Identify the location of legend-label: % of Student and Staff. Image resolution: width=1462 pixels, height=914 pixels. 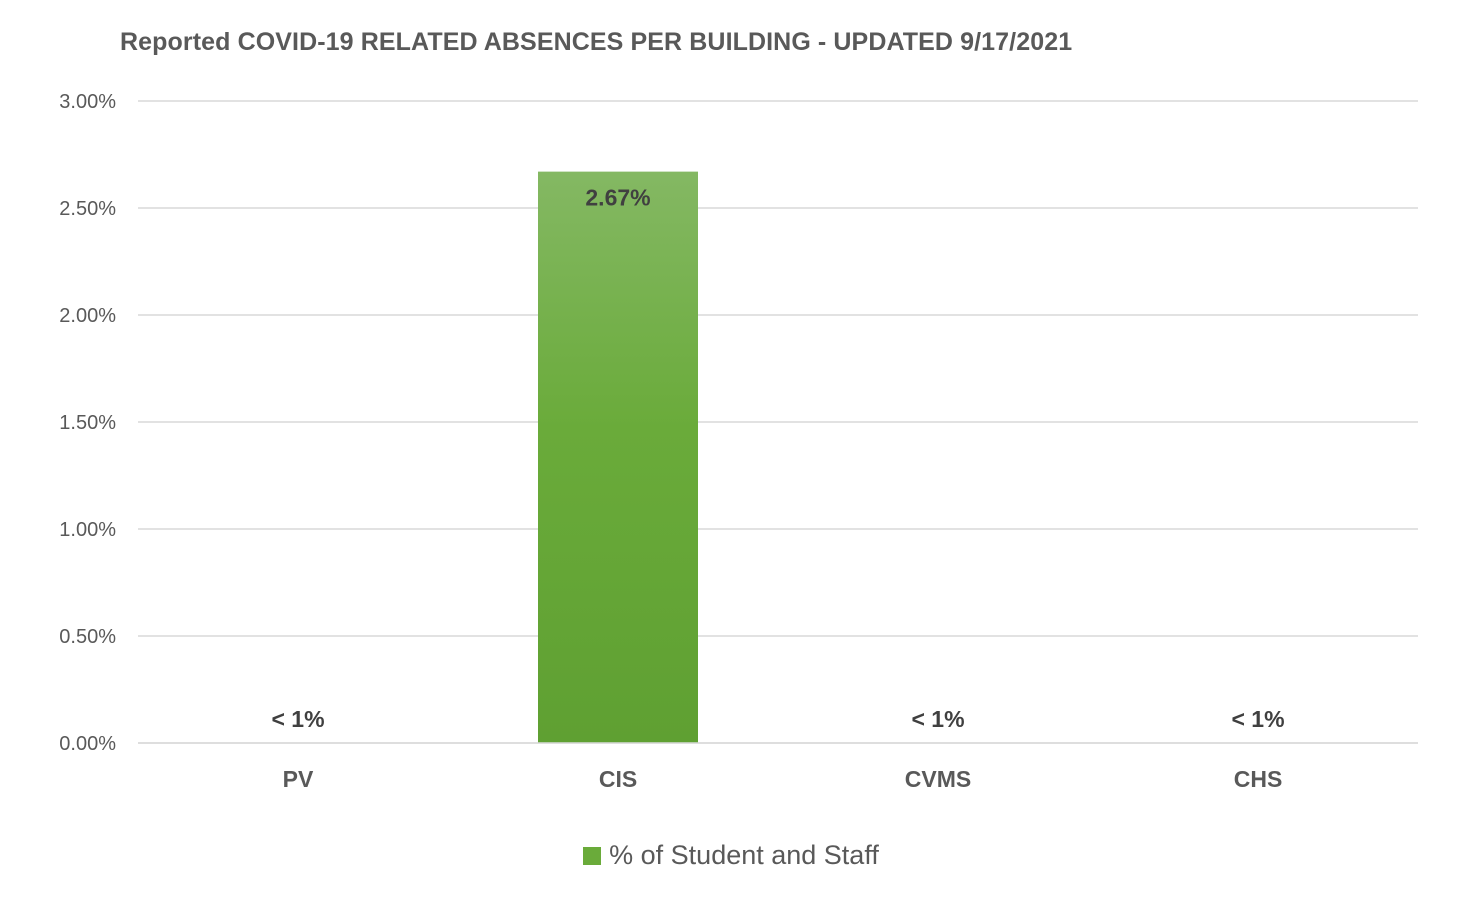
(744, 855).